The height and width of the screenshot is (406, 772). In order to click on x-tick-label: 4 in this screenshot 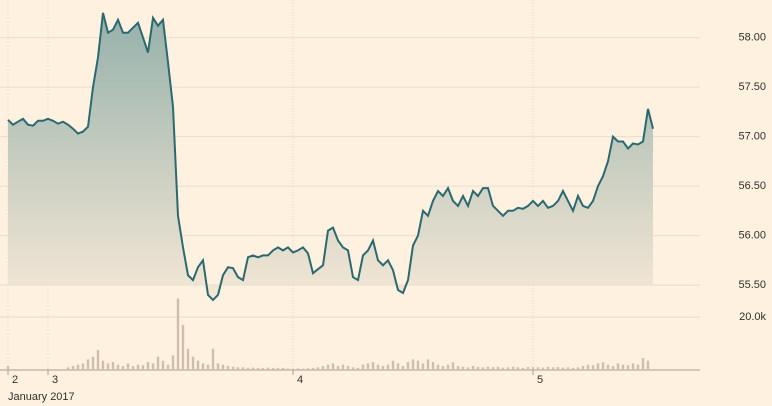, I will do `click(300, 380)`.